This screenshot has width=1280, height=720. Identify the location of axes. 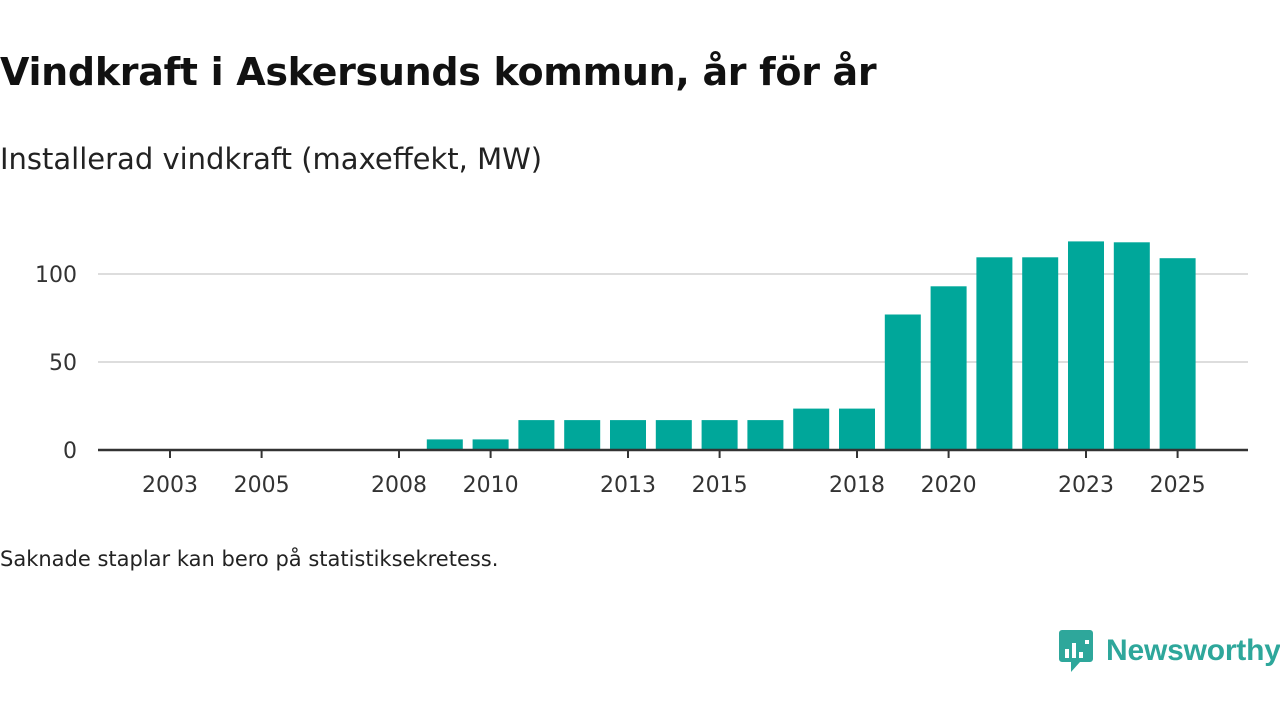
(673, 453).